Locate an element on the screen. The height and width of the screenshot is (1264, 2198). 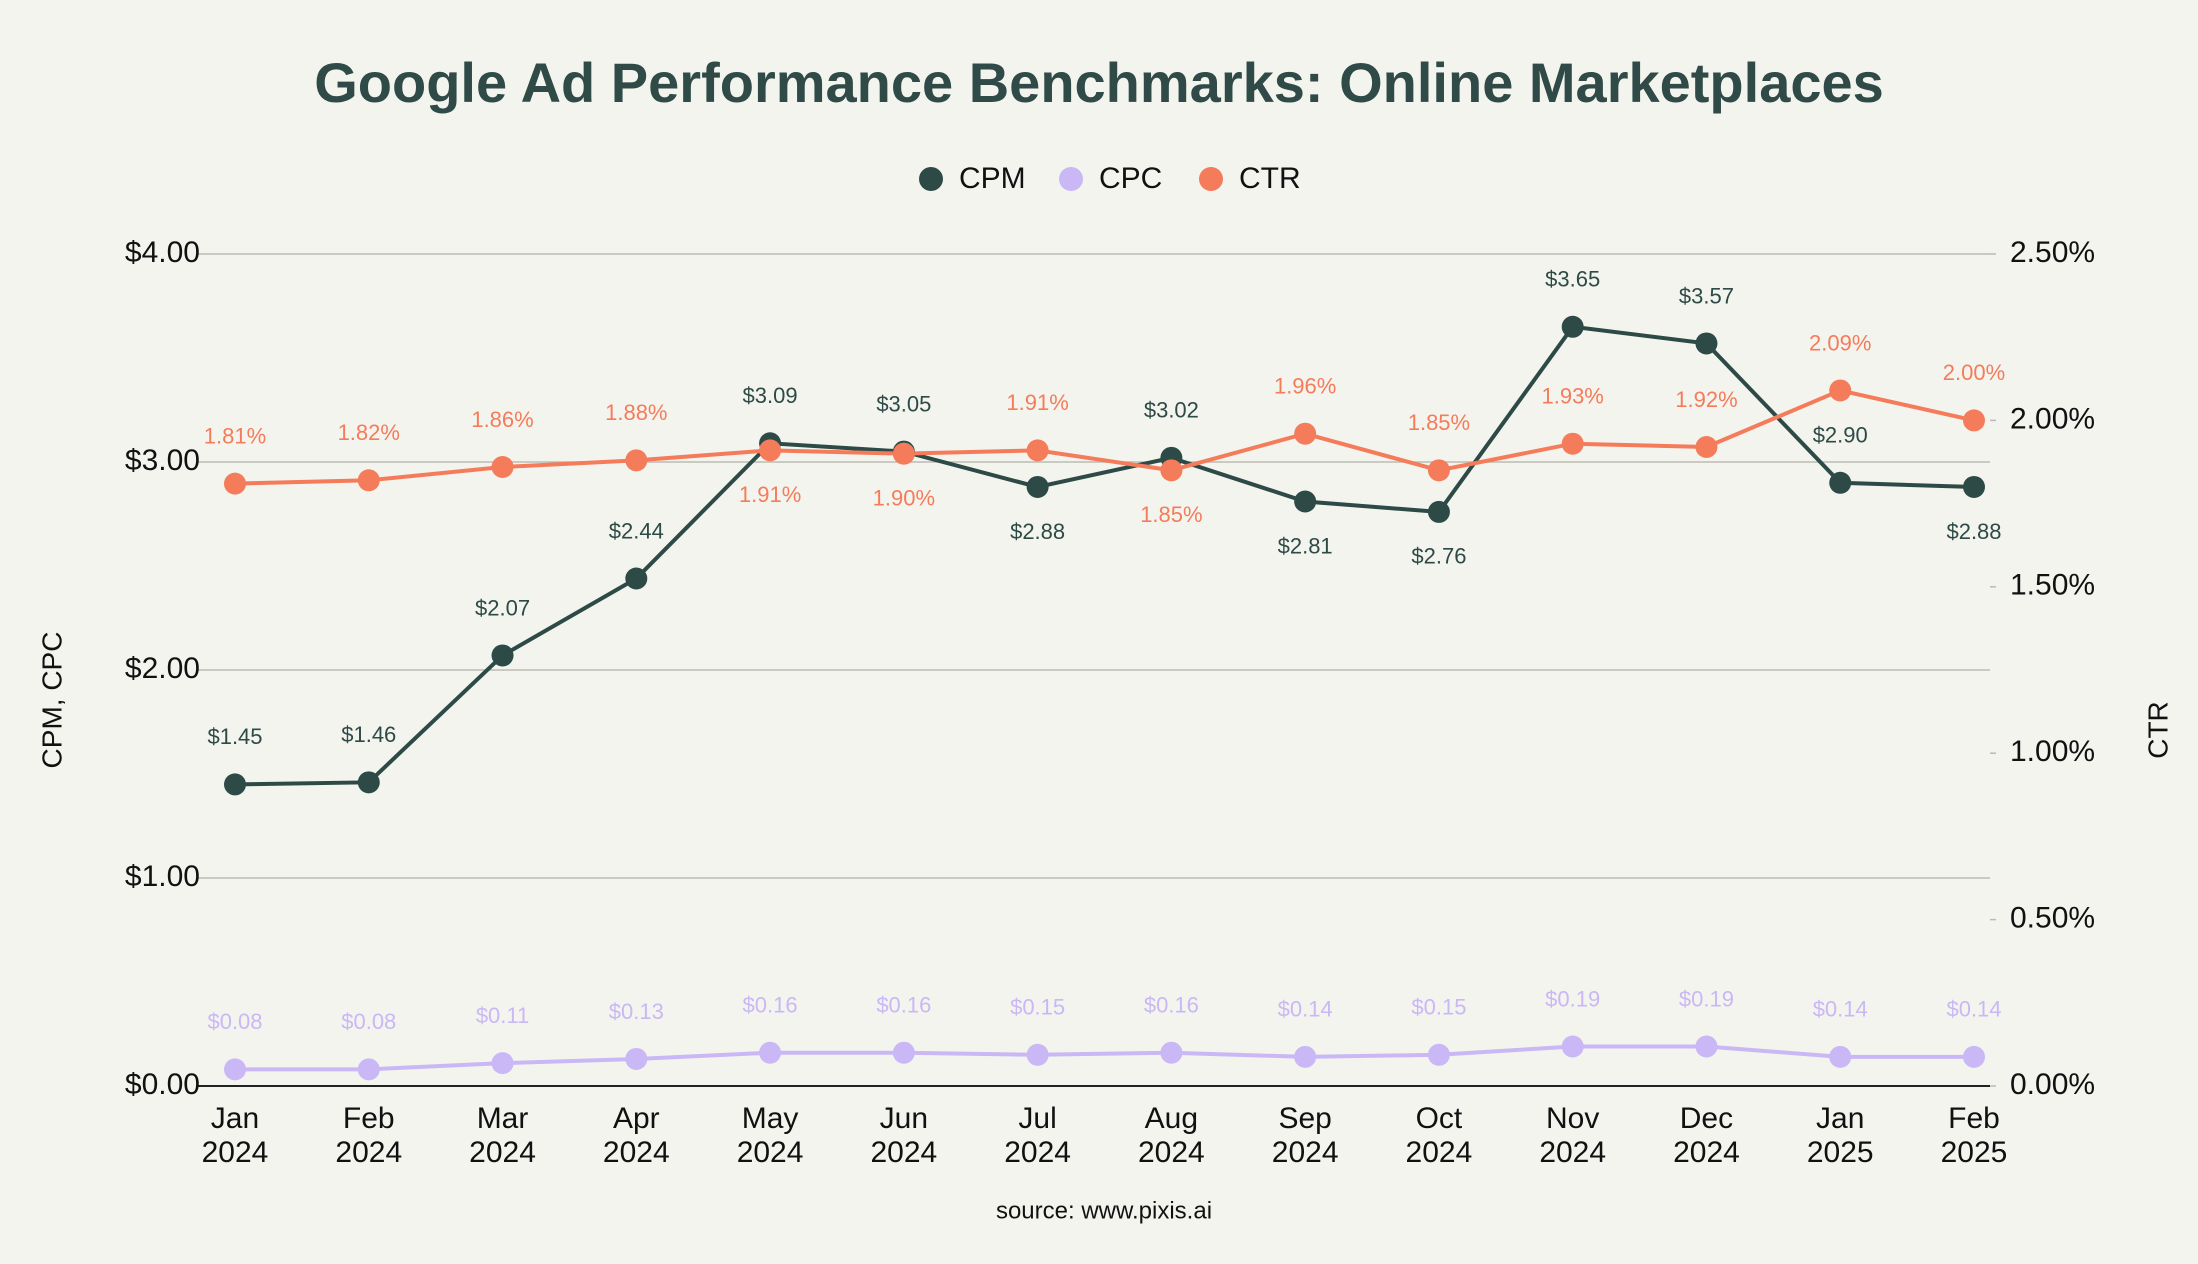
y2-tick-label: 1.00% is located at coordinates (2052, 751).